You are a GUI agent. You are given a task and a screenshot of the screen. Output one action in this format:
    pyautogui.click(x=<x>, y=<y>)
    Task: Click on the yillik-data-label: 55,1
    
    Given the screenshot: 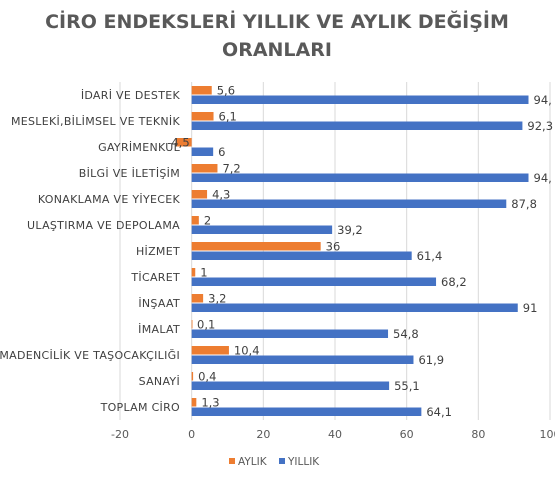 What is the action you would take?
    pyautogui.click(x=407, y=386)
    